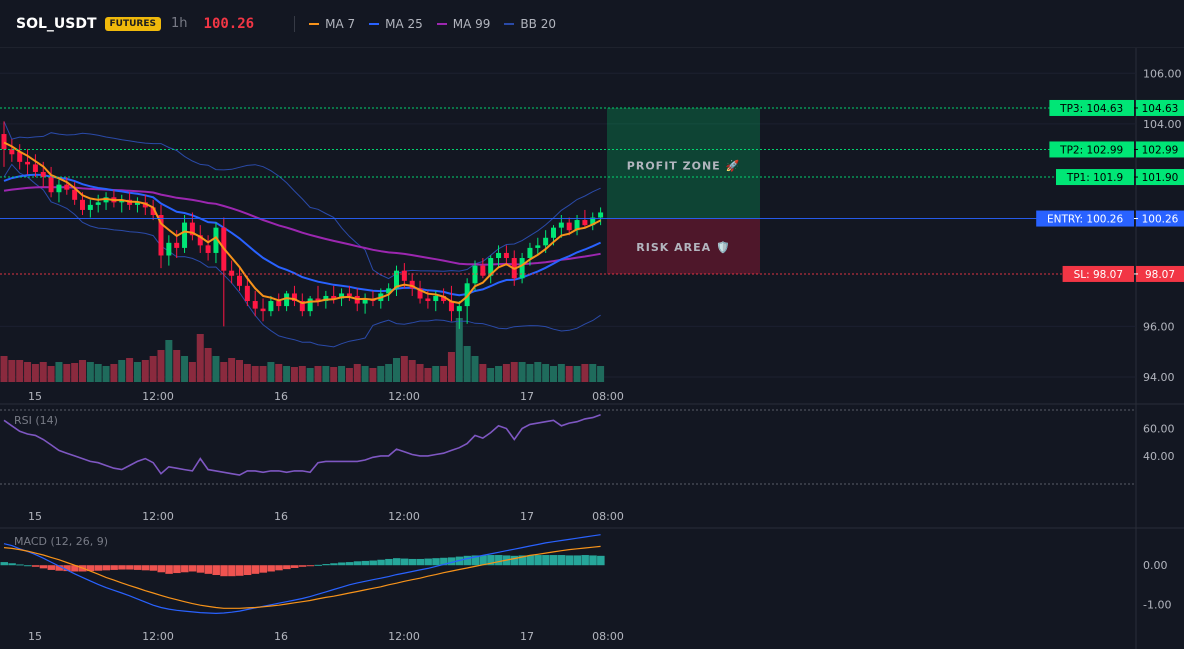 The height and width of the screenshot is (649, 1184). Describe the element at coordinates (1120, 177) in the screenshot. I see `level-label-tp1: TP1: 101.9 101.90` at that location.